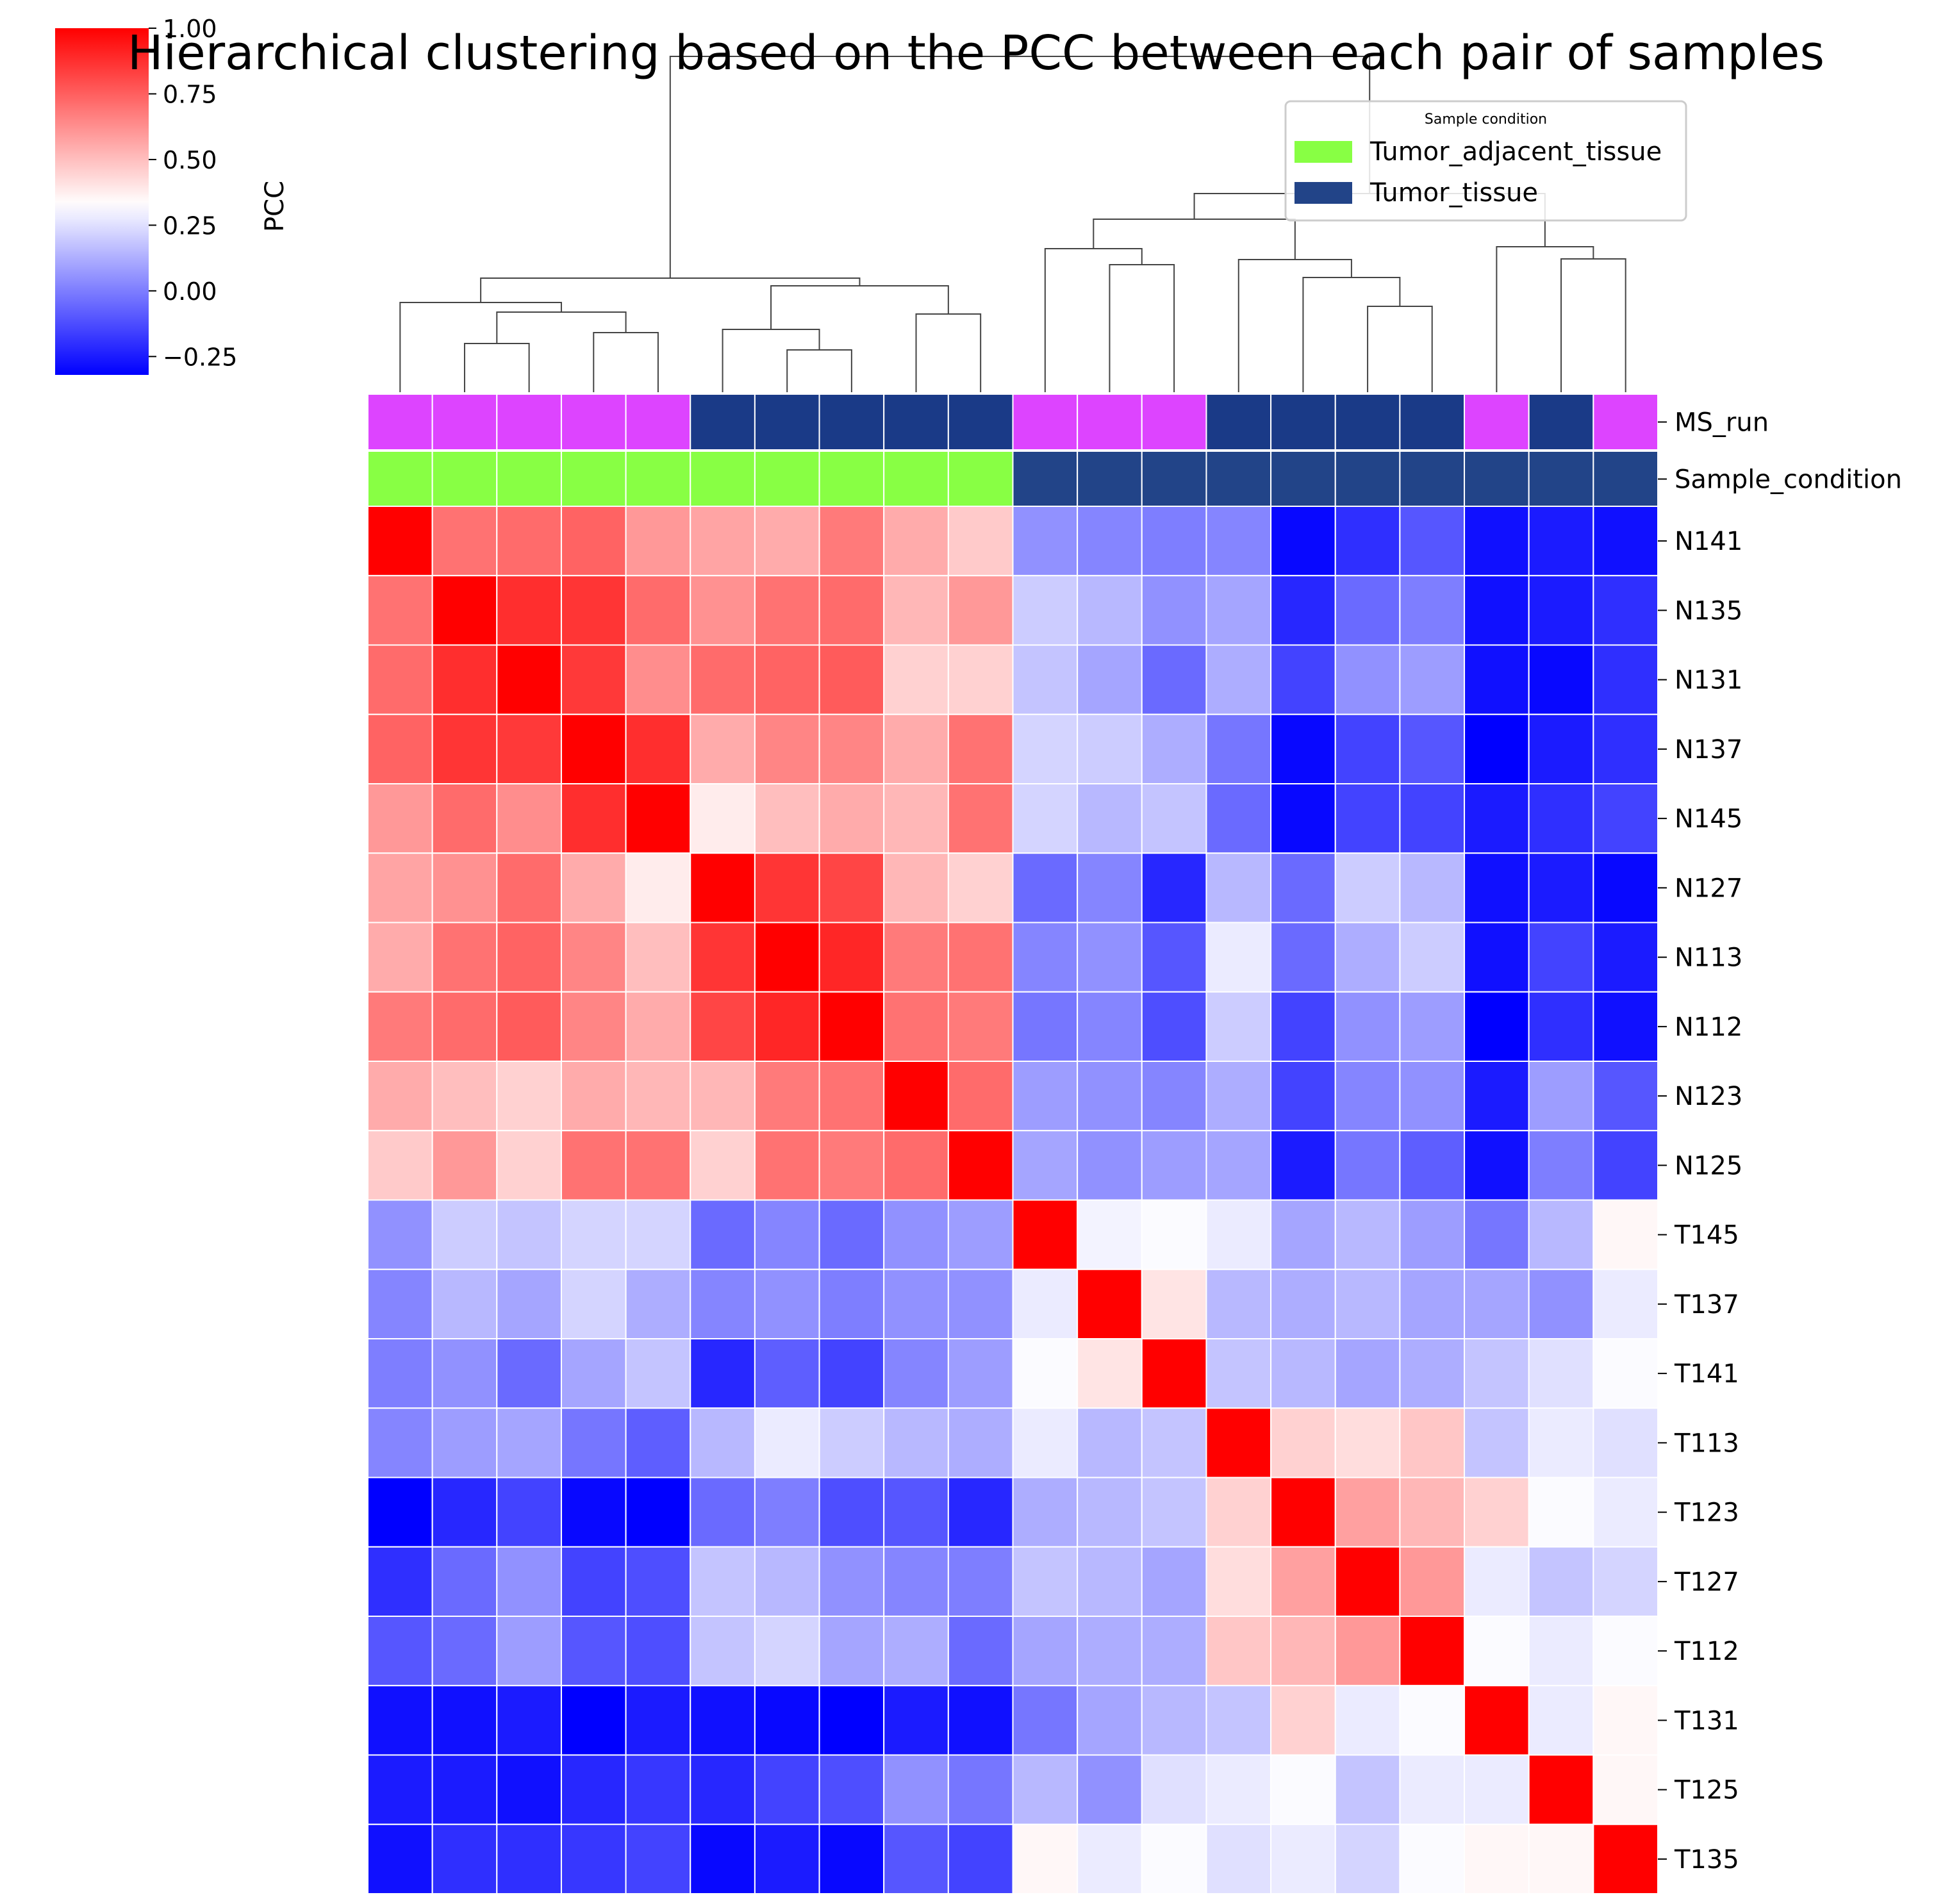 This screenshot has height=1904, width=1952. Describe the element at coordinates (1708, 680) in the screenshot. I see `row-label: N131` at that location.